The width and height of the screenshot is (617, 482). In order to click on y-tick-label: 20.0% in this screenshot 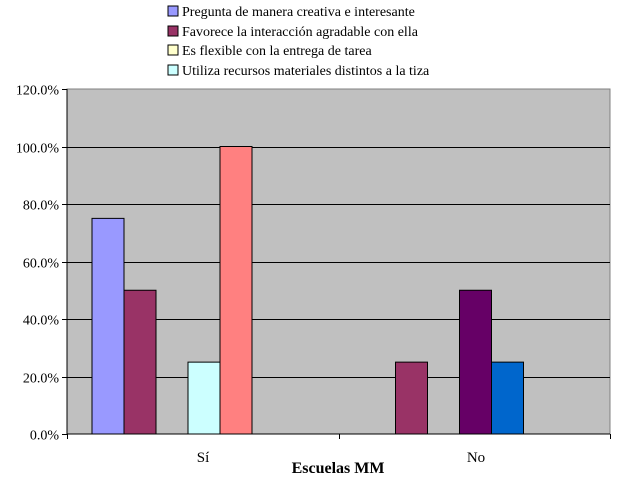, I will do `click(41, 379)`.